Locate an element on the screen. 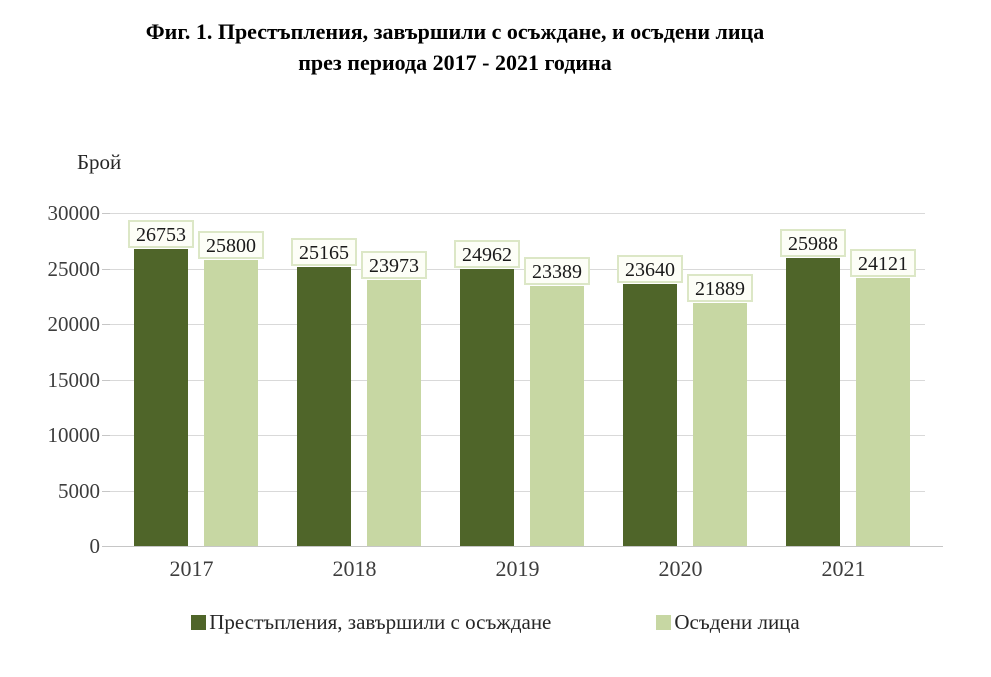 The image size is (991, 677). legend-item-series1: Престъпления, завършили с осъждане is located at coordinates (371, 622).